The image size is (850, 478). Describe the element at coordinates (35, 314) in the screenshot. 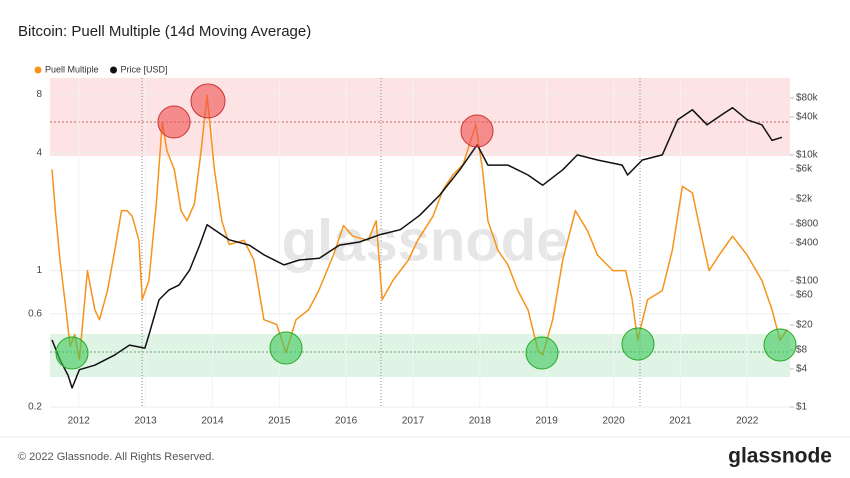

I see `y-tick-label: 0.6` at that location.